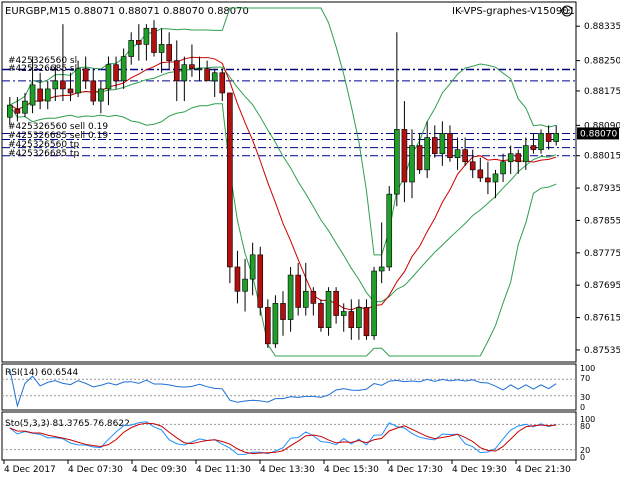 This screenshot has width=620, height=480. I want to click on stoch-level-100: 100, so click(587, 419).